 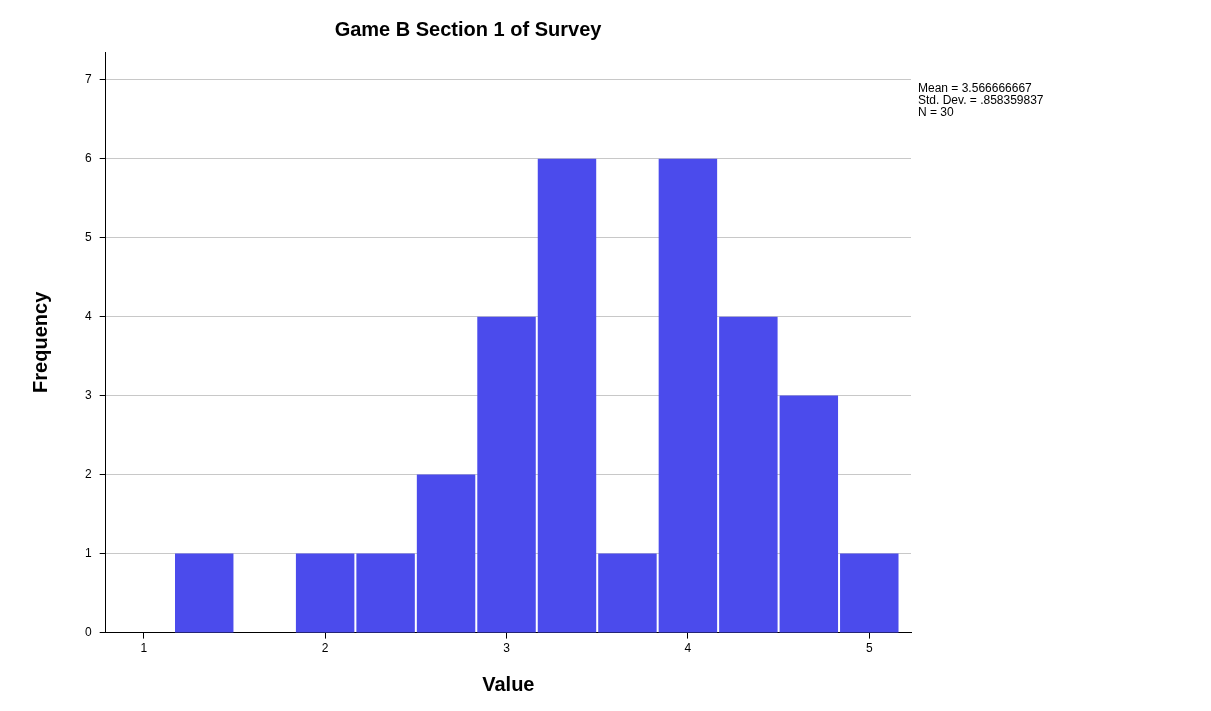 What do you see at coordinates (88, 157) in the screenshot?
I see `y-tick-label: 6` at bounding box center [88, 157].